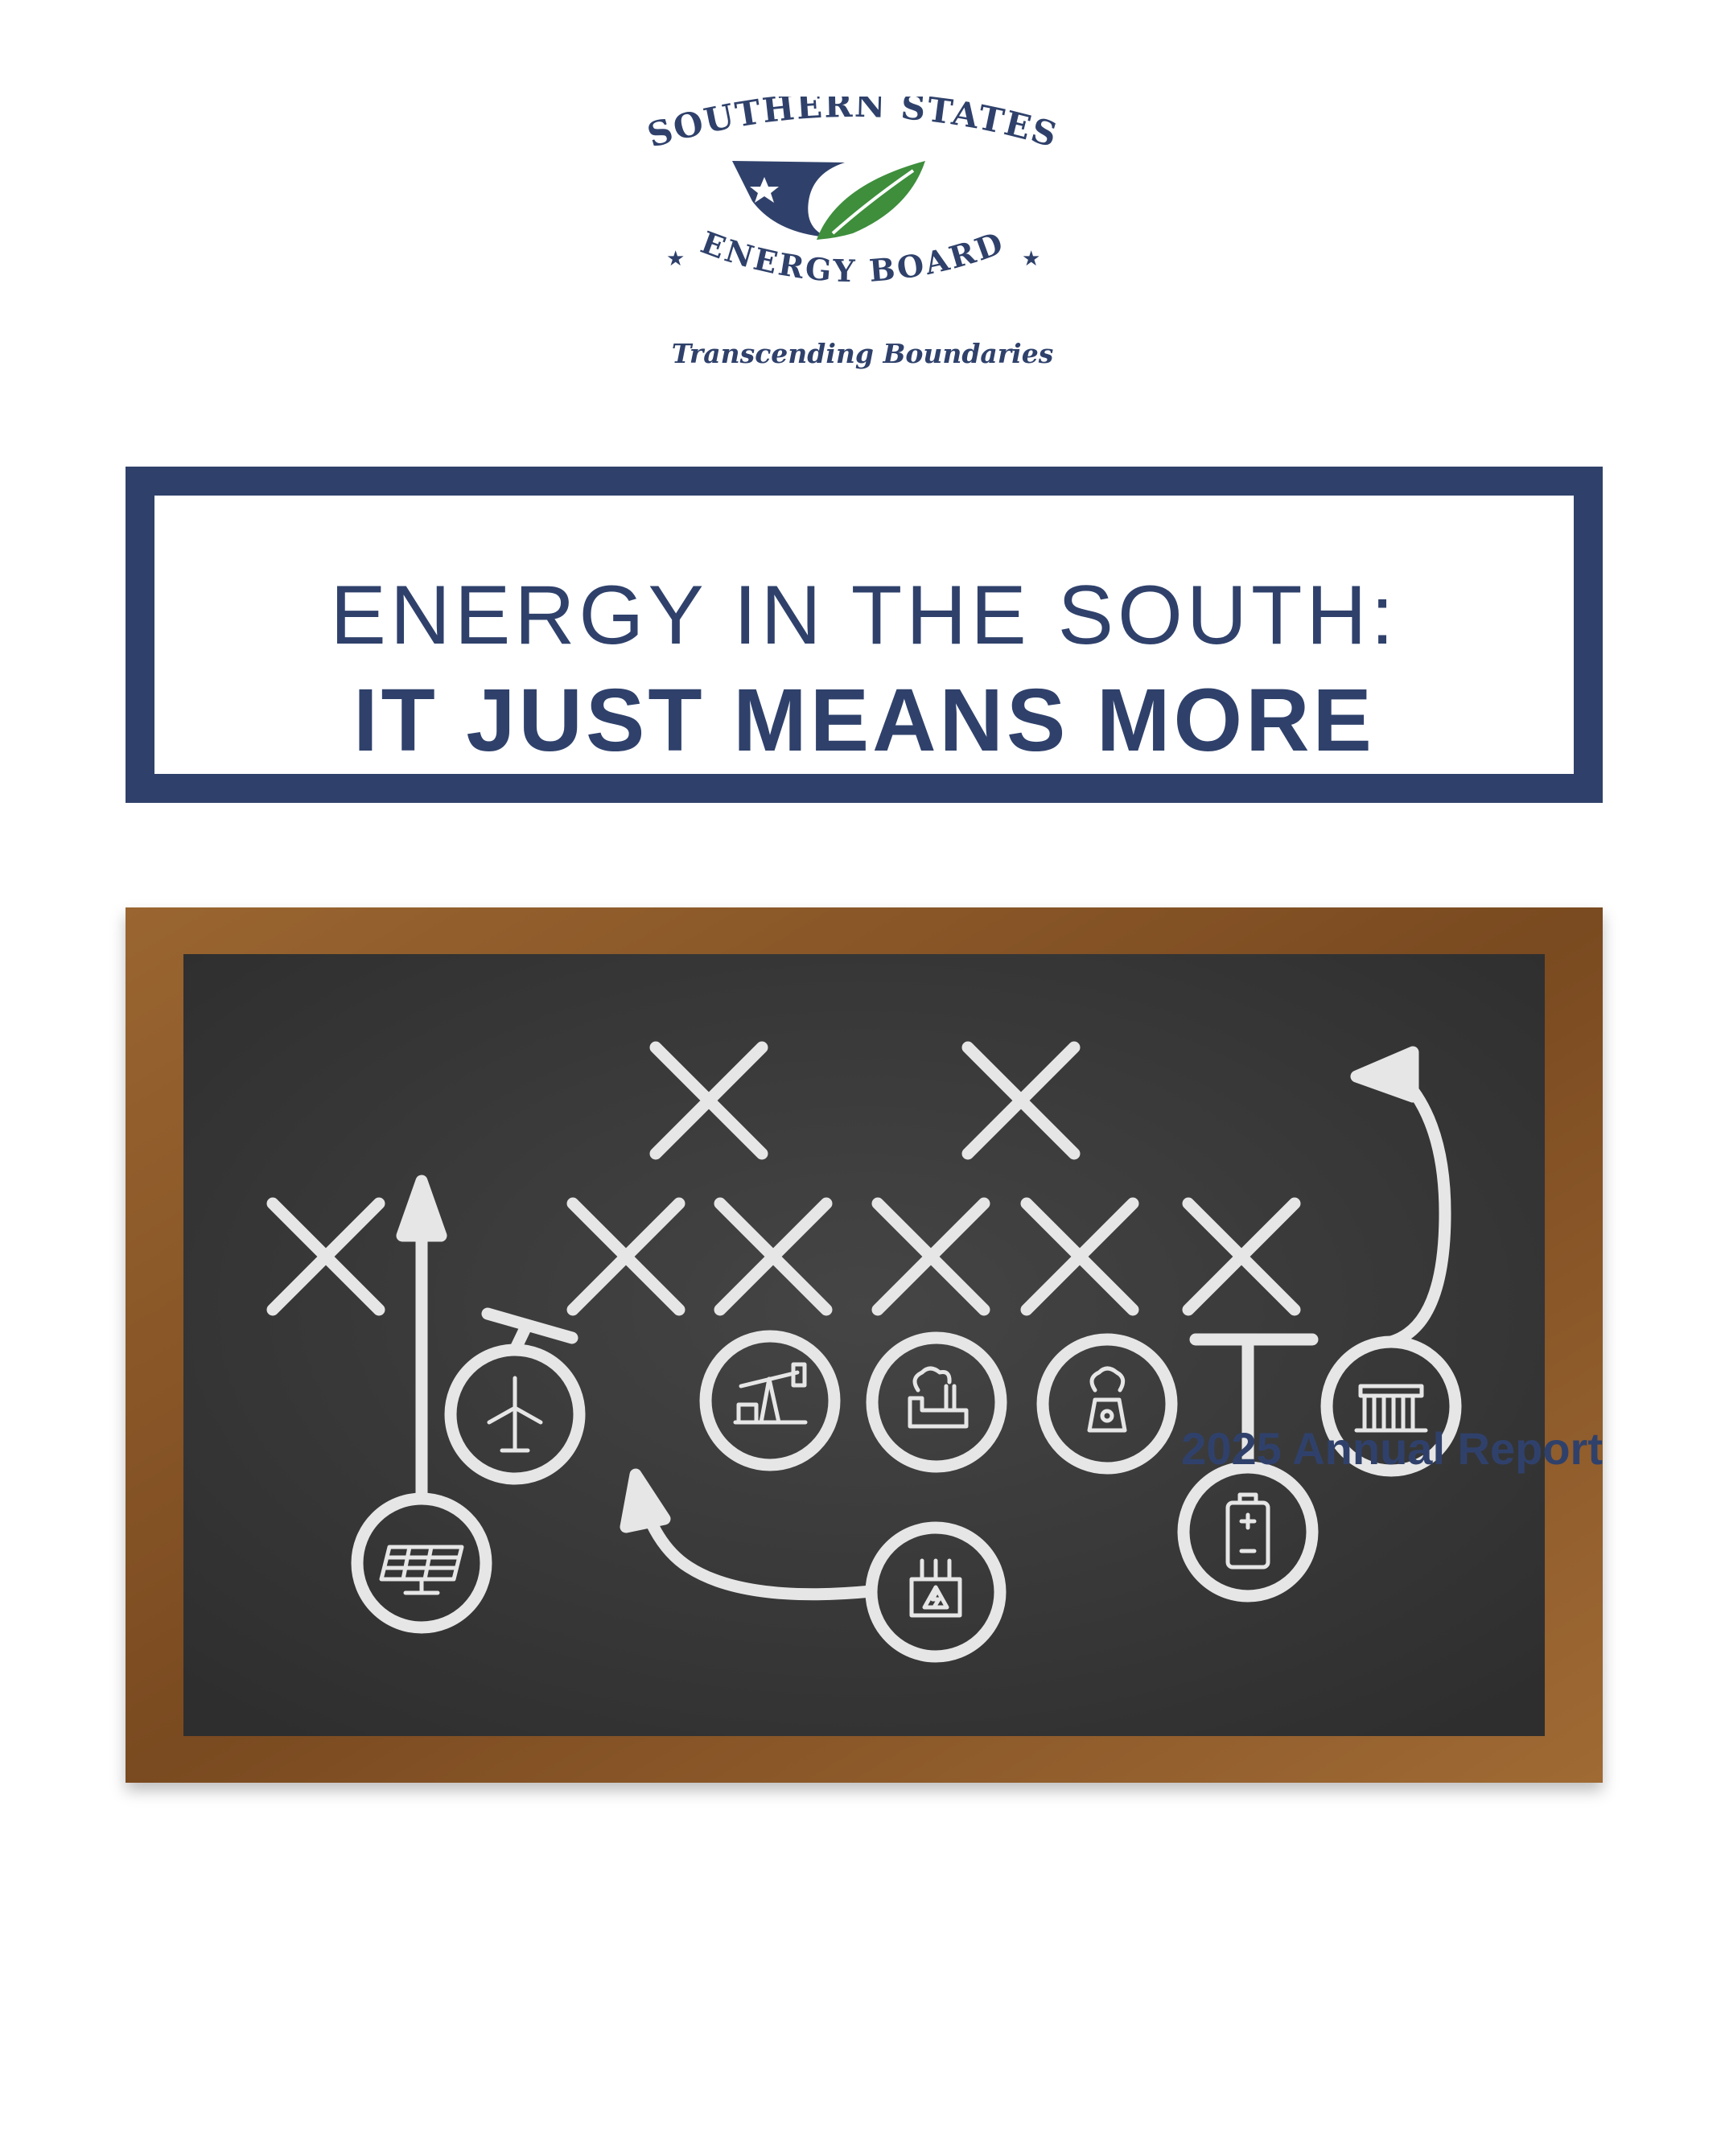  I want to click on oil-circle, so click(770, 1400).